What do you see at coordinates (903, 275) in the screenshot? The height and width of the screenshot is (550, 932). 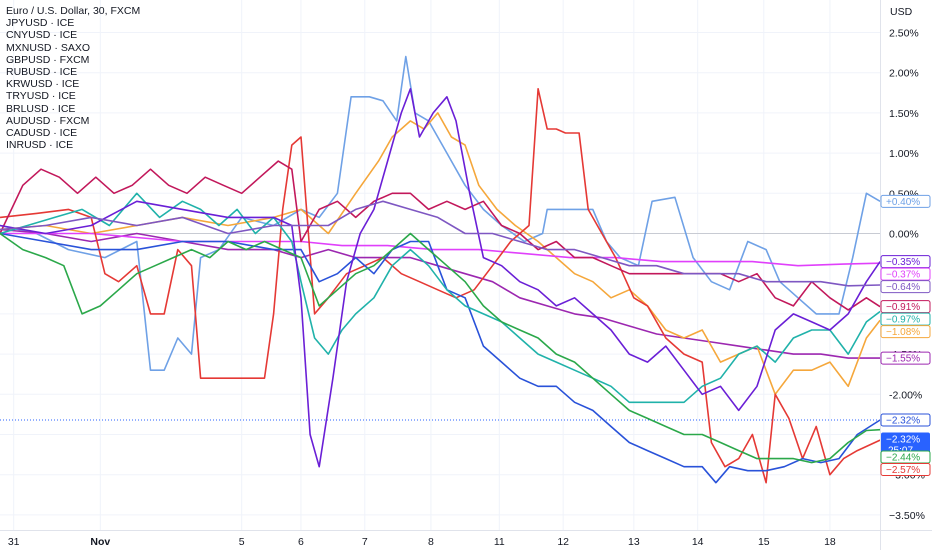 I see `series-tag-label-3: −0.37%` at bounding box center [903, 275].